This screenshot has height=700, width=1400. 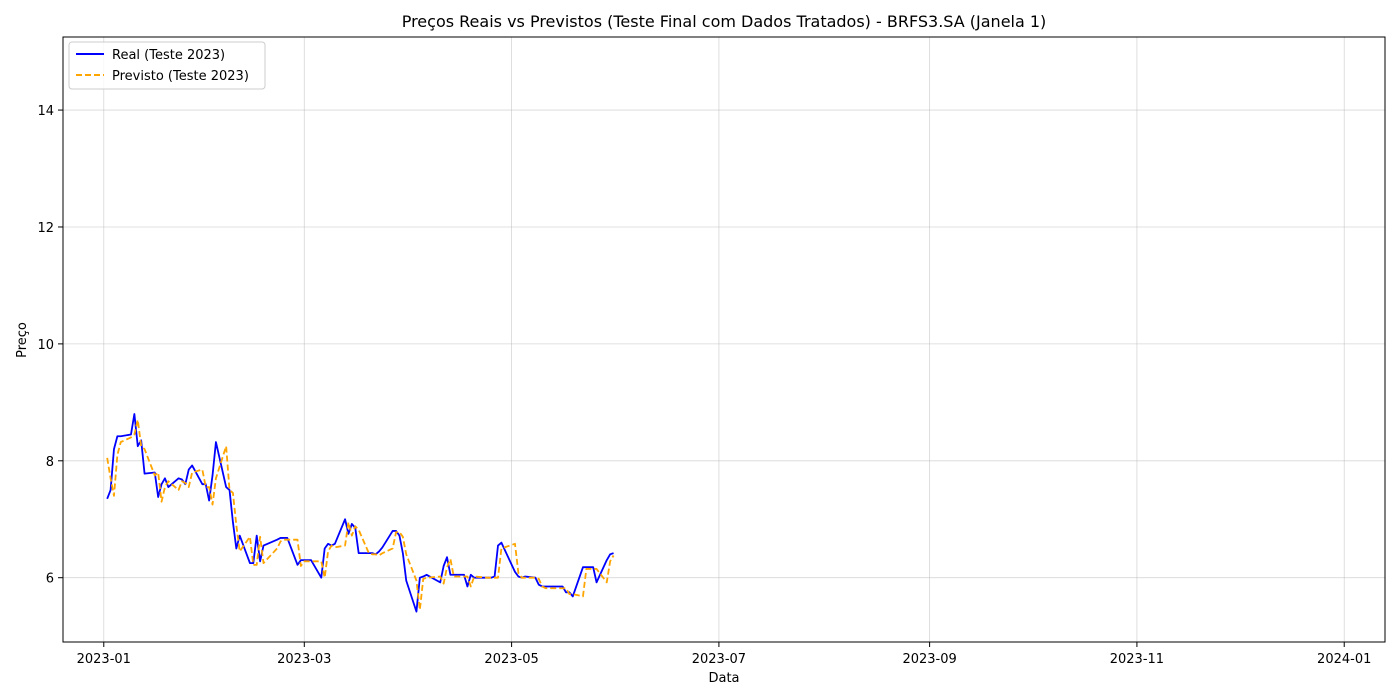 I want to click on y-tick-label: 10, so click(x=45, y=345).